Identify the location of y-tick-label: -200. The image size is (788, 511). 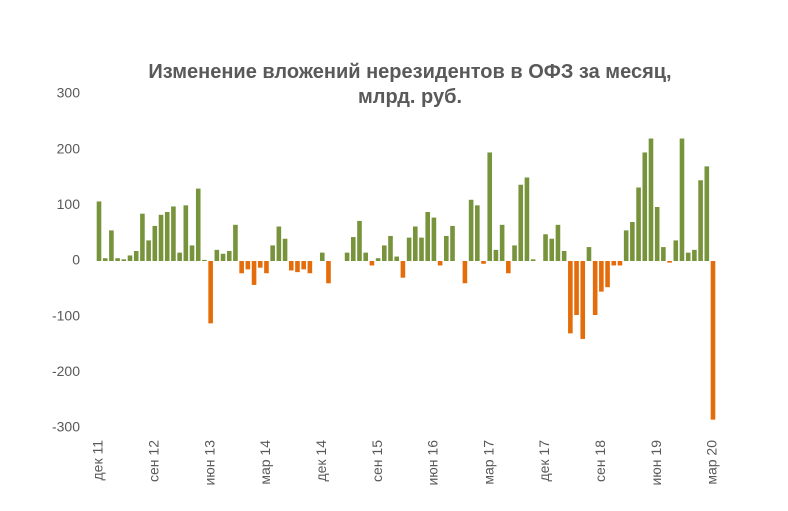
(66, 371).